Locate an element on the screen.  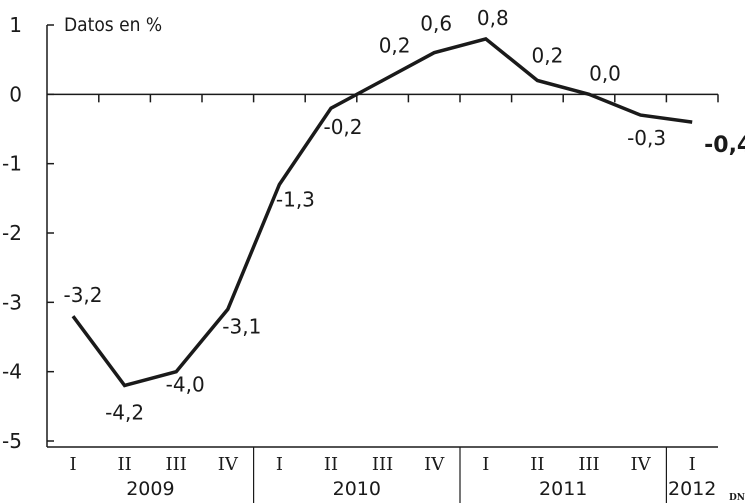
data-label: 0,0 is located at coordinates (605, 73).